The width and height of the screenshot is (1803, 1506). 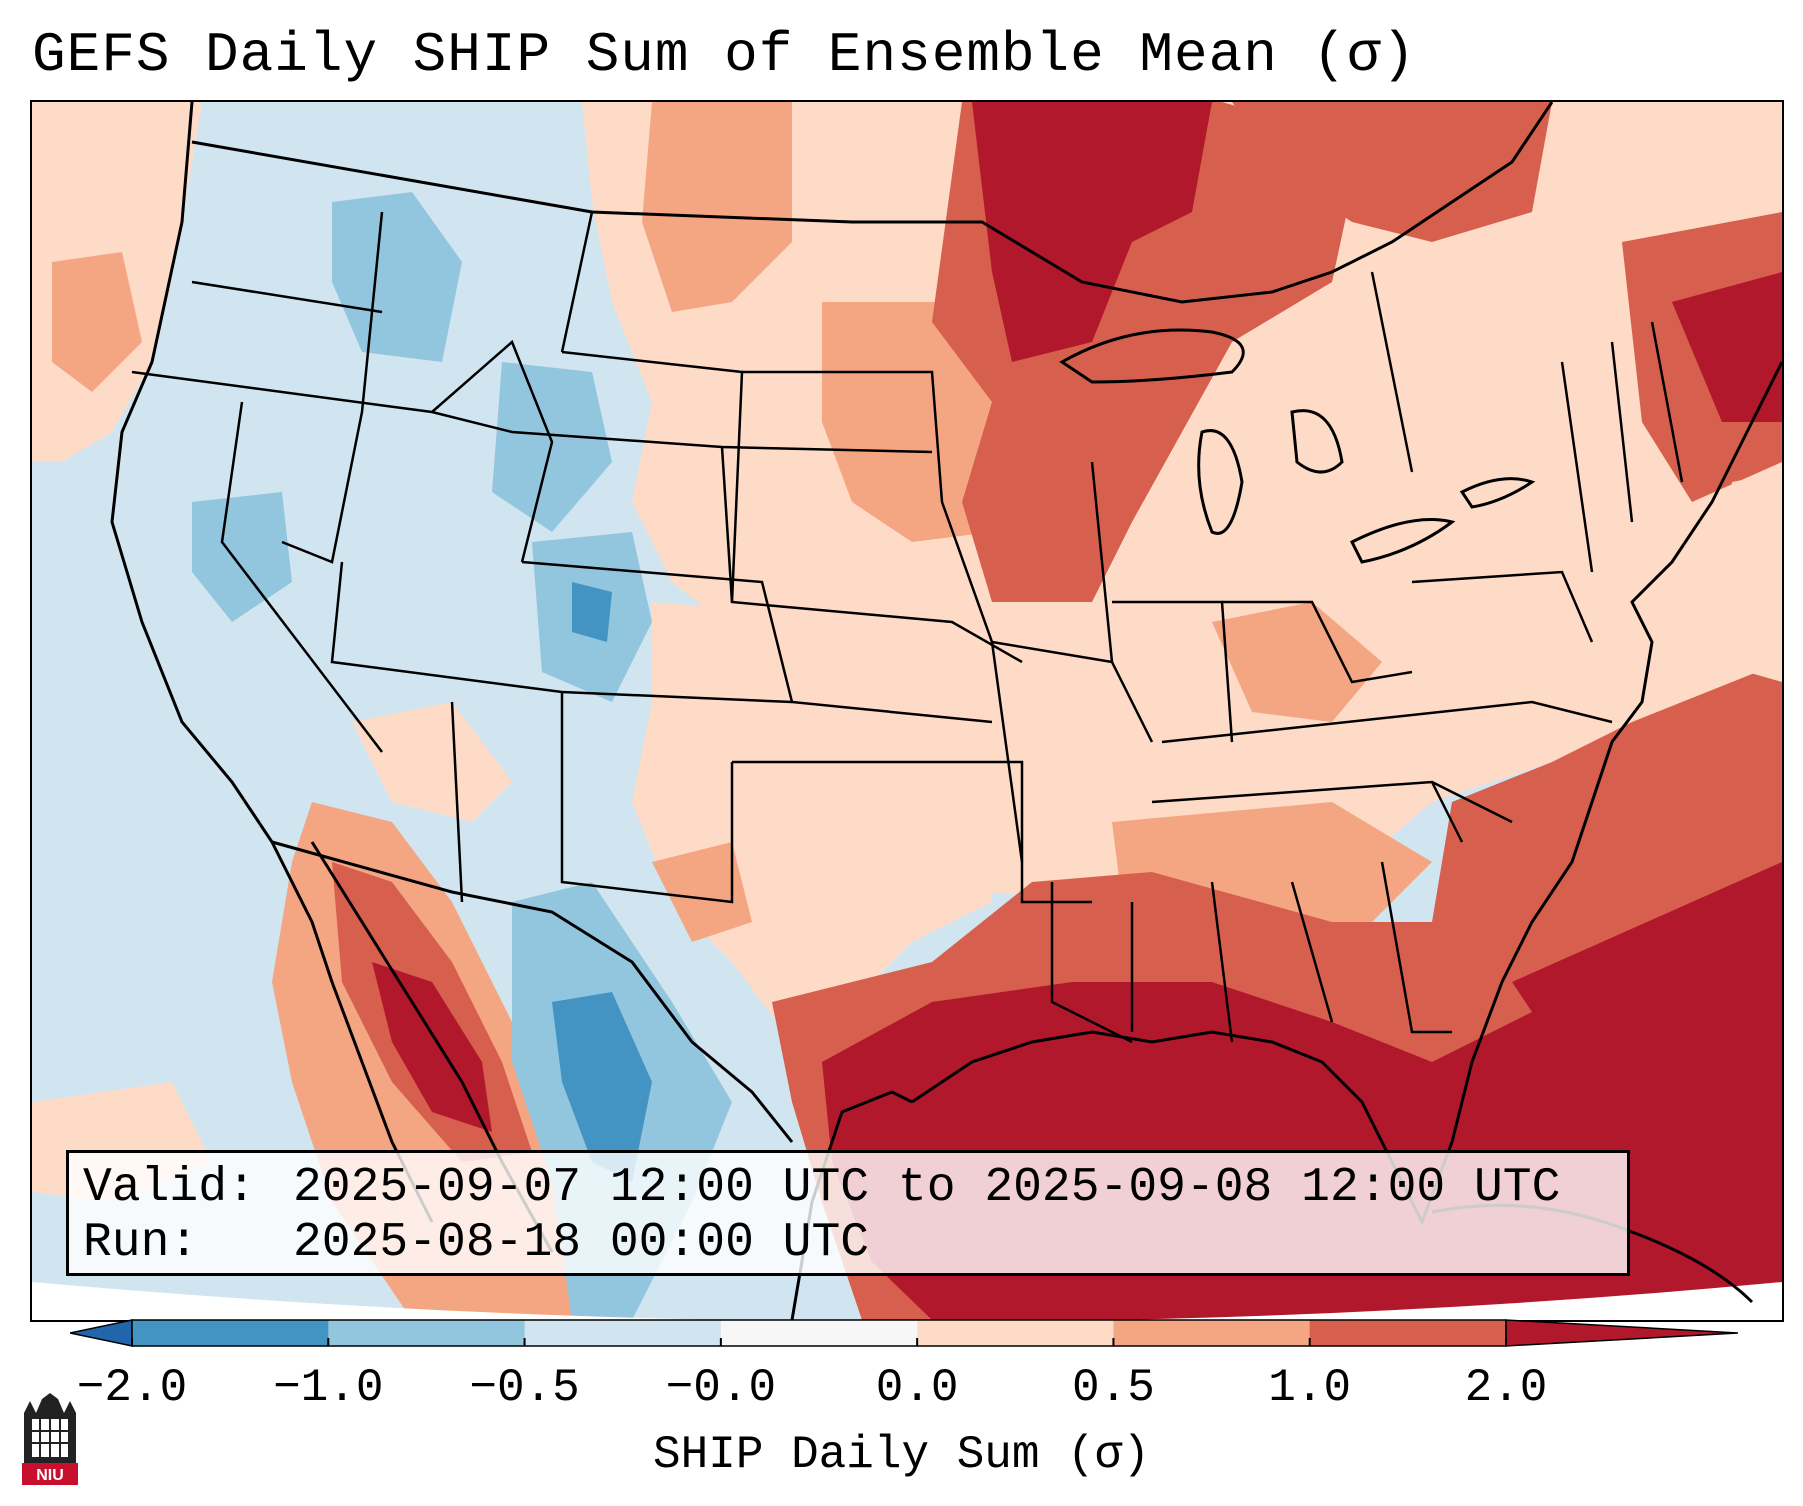 I want to click on anomaly-region-ohio-valley, so click(x=1297, y=662).